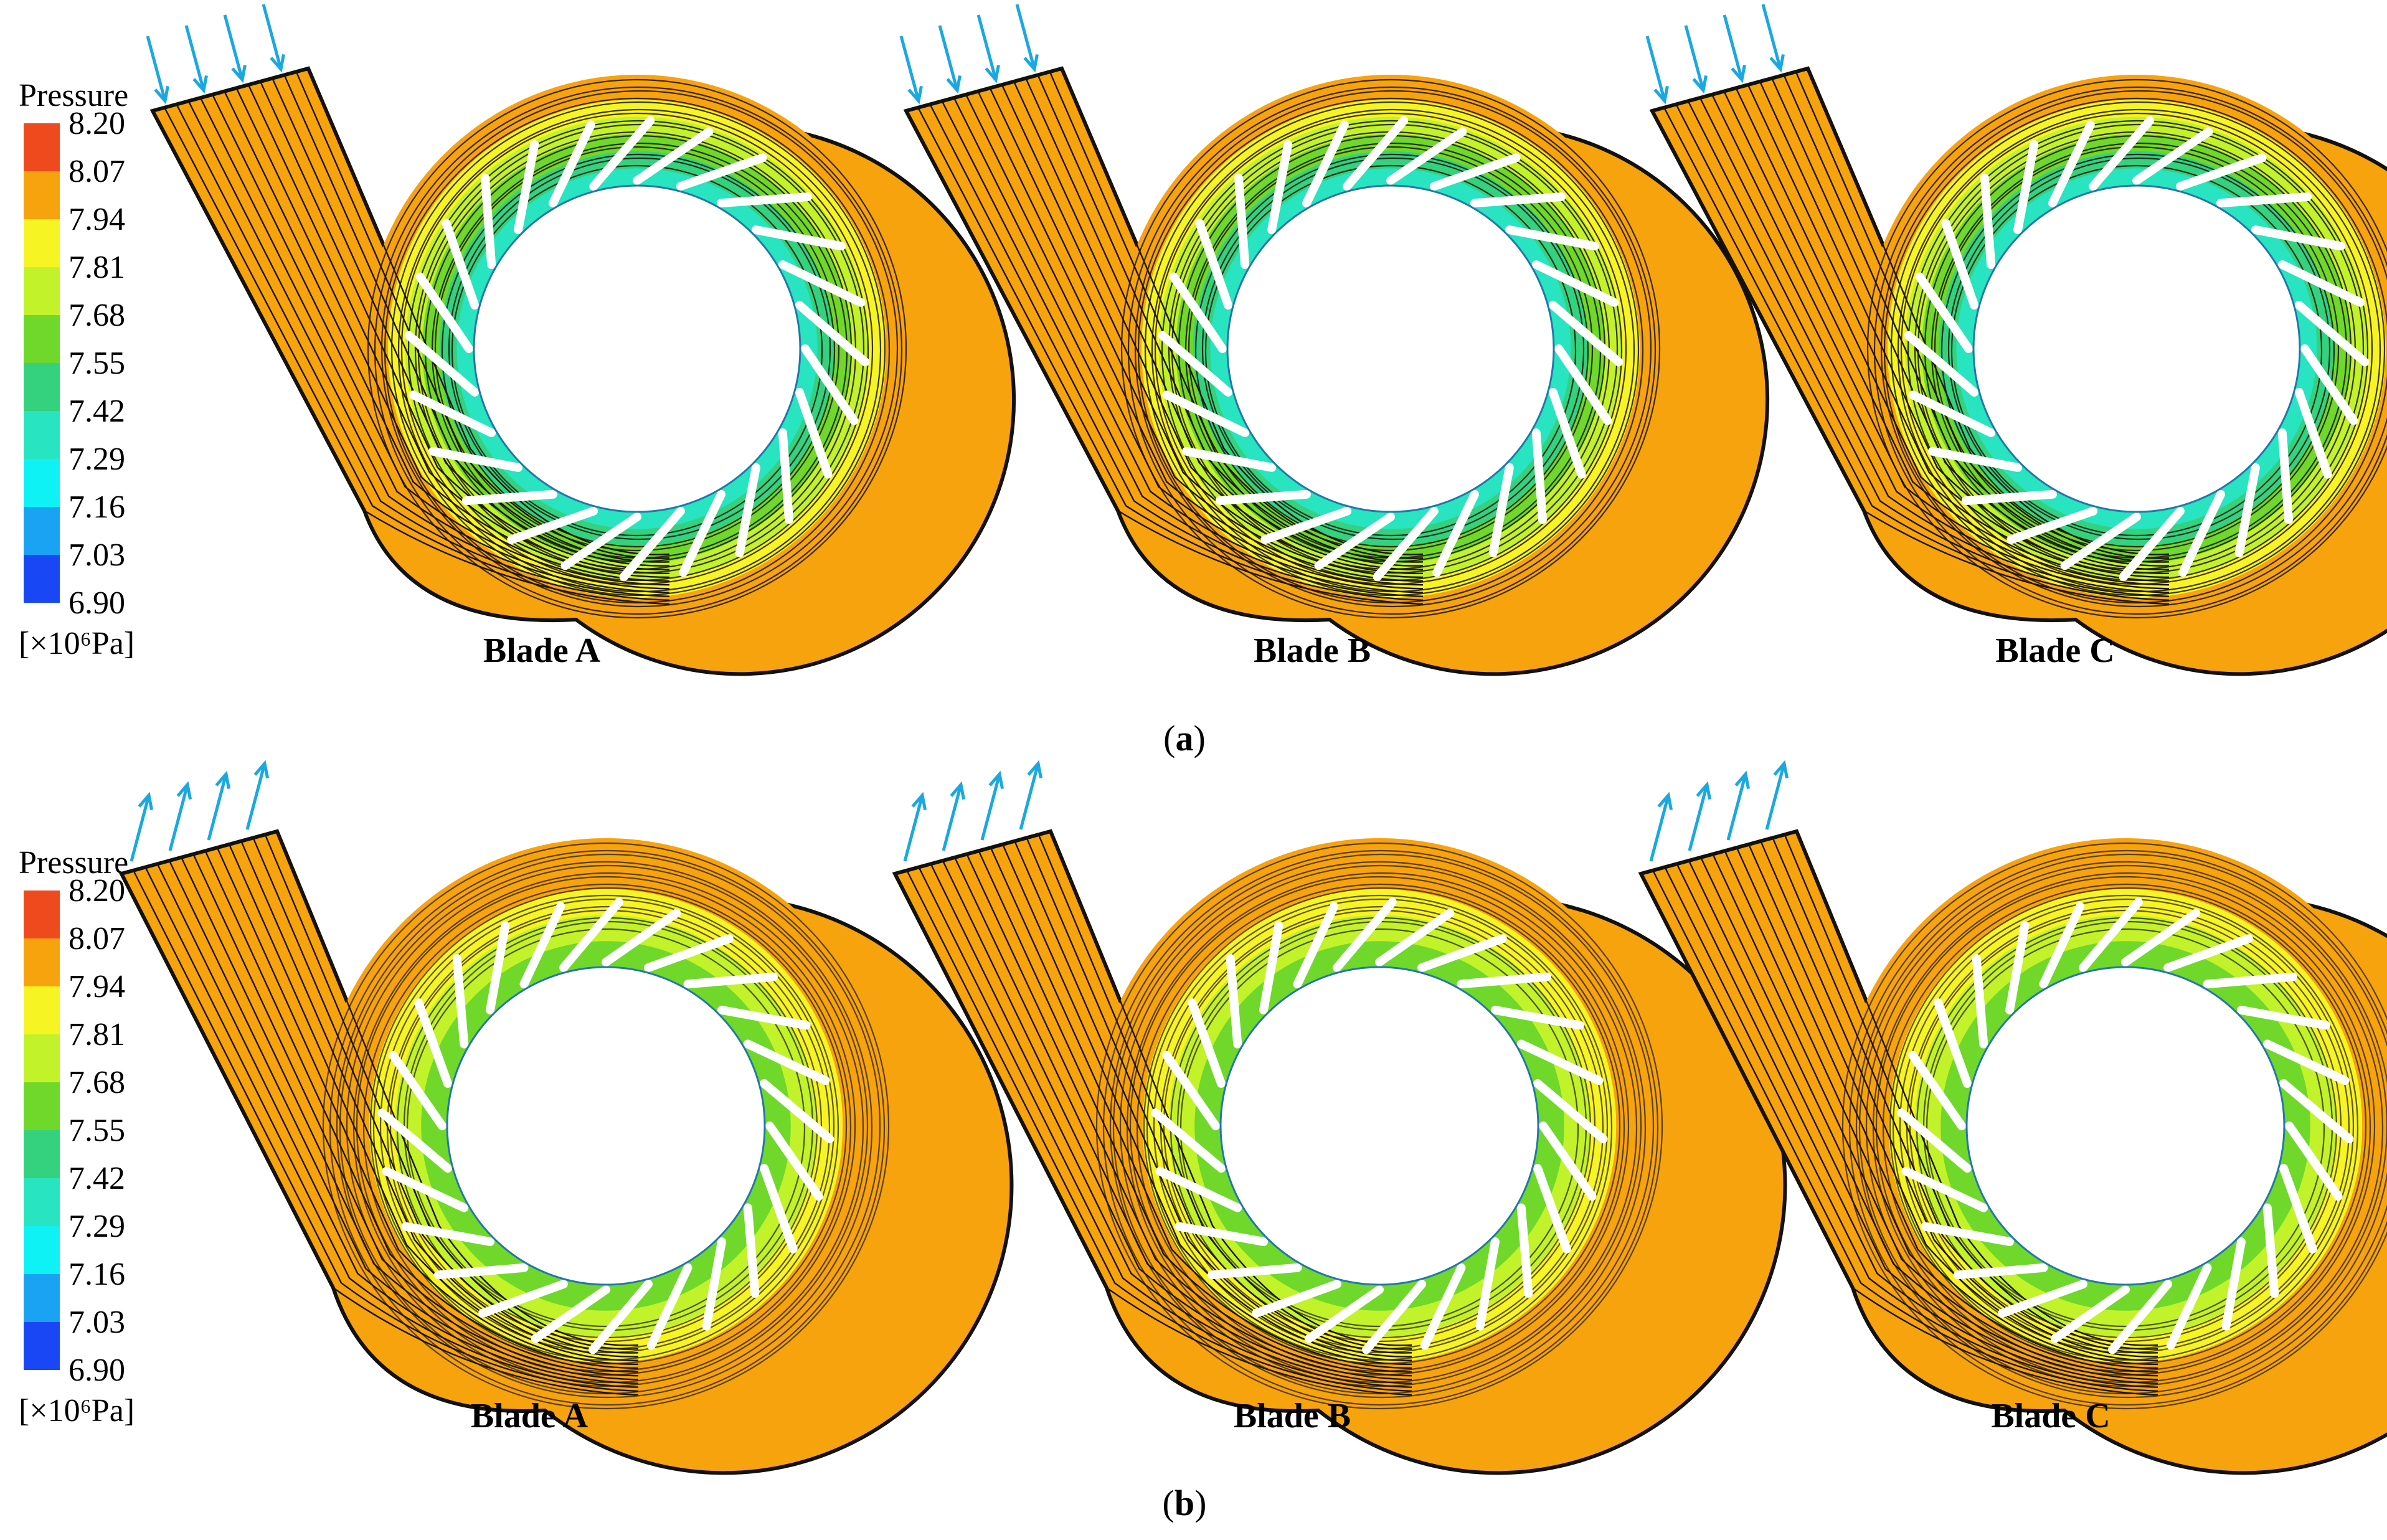 The image size is (2387, 1540). I want to click on legend-tick-label: 7.03, so click(97, 555).